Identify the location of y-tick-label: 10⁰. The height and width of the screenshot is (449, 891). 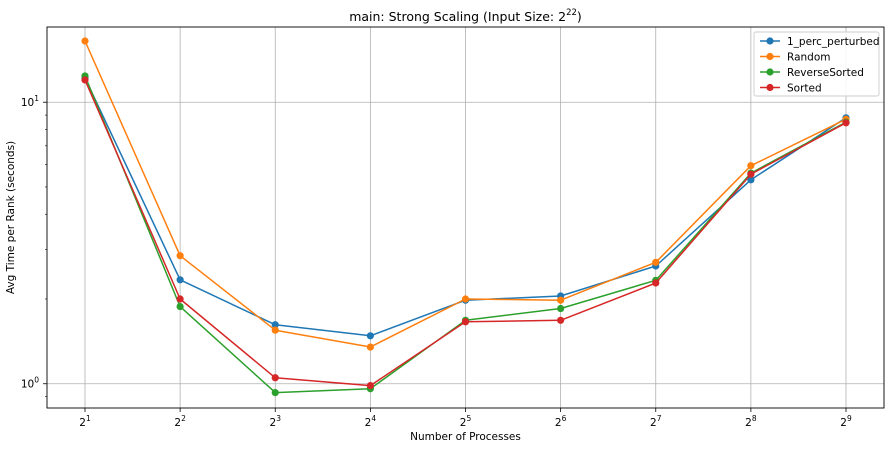
(30, 383).